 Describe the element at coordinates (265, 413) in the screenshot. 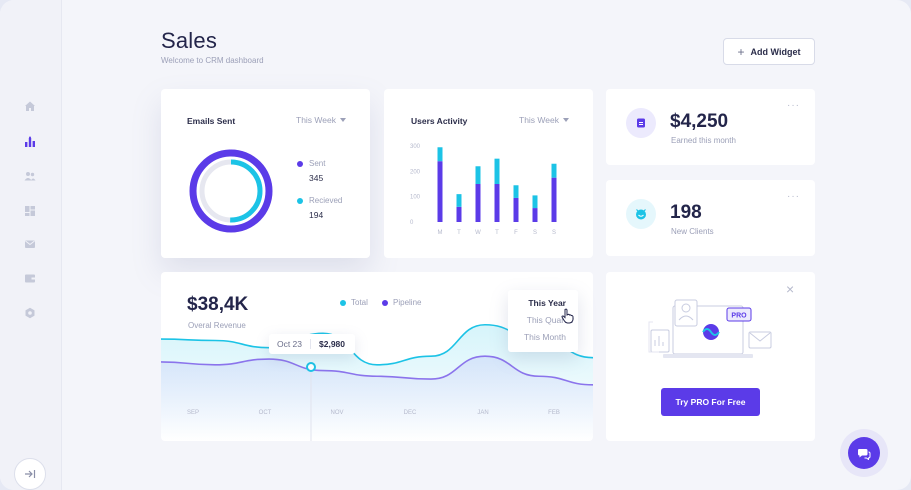

I see `x-tick-label: OCT` at that location.